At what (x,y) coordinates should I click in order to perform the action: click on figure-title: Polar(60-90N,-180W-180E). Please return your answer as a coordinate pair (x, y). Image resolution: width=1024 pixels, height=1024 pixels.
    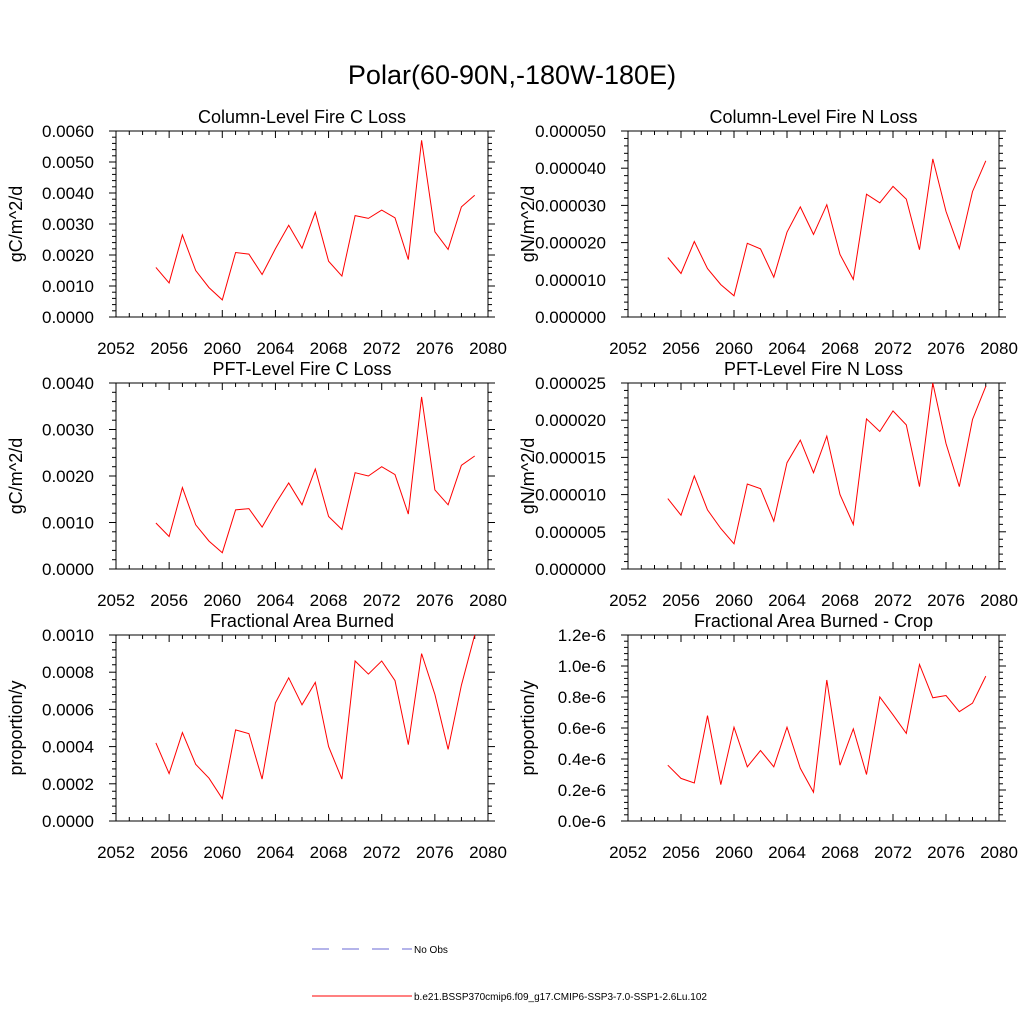
    Looking at the image, I should click on (512, 75).